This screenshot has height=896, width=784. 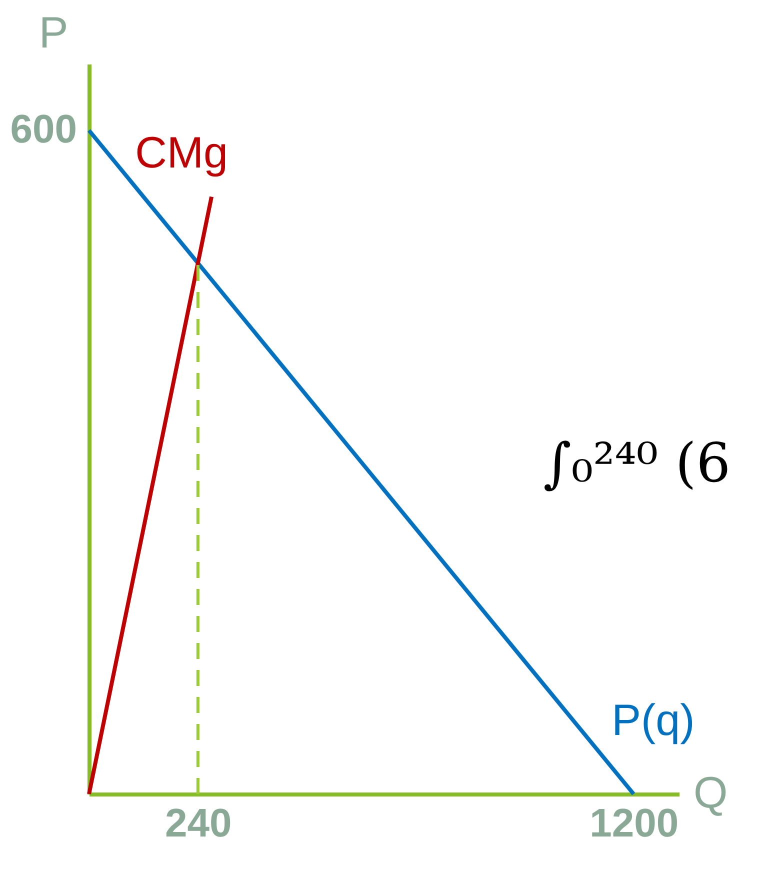 I want to click on x-tick-label: 240, so click(x=198, y=824).